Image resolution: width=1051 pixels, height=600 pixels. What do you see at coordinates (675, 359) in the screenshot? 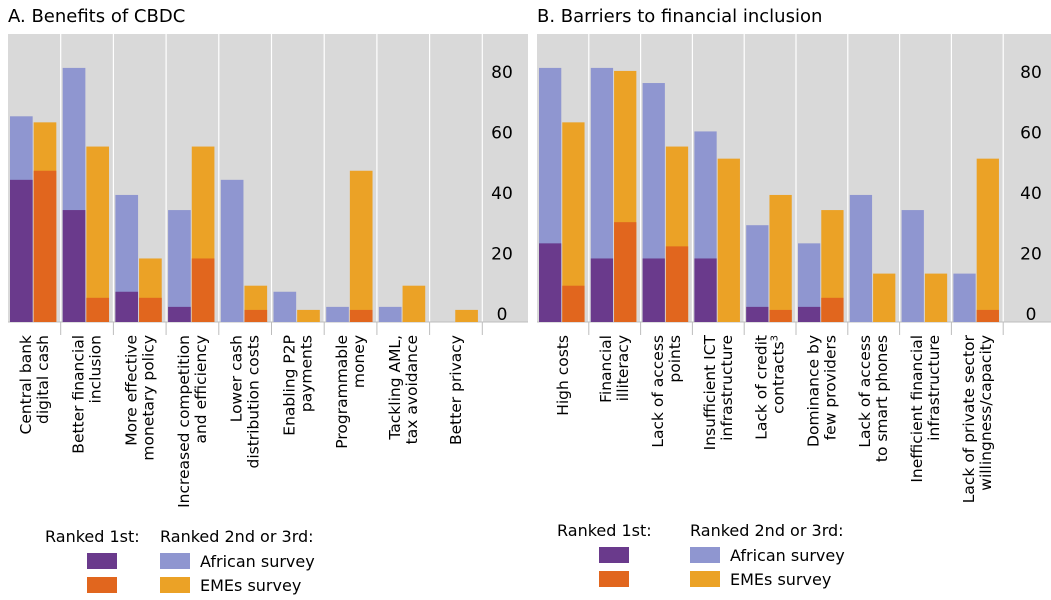
I see `category-label: points` at bounding box center [675, 359].